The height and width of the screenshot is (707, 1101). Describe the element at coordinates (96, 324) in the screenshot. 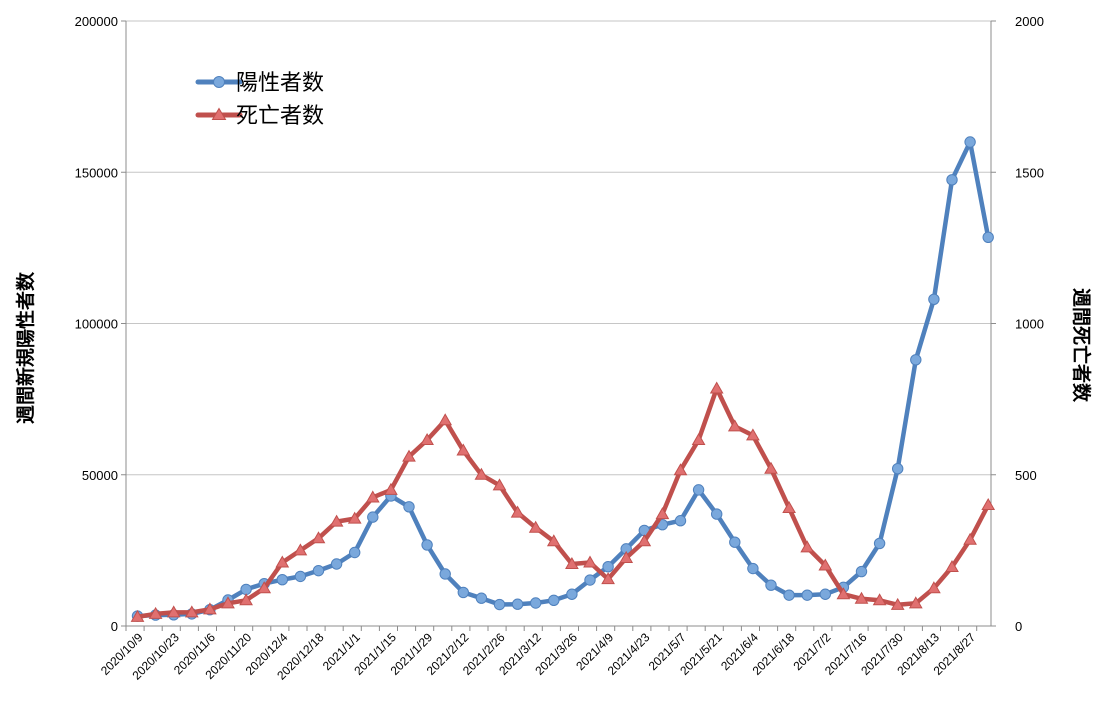

I see `y-left-tick-label: 100000` at that location.